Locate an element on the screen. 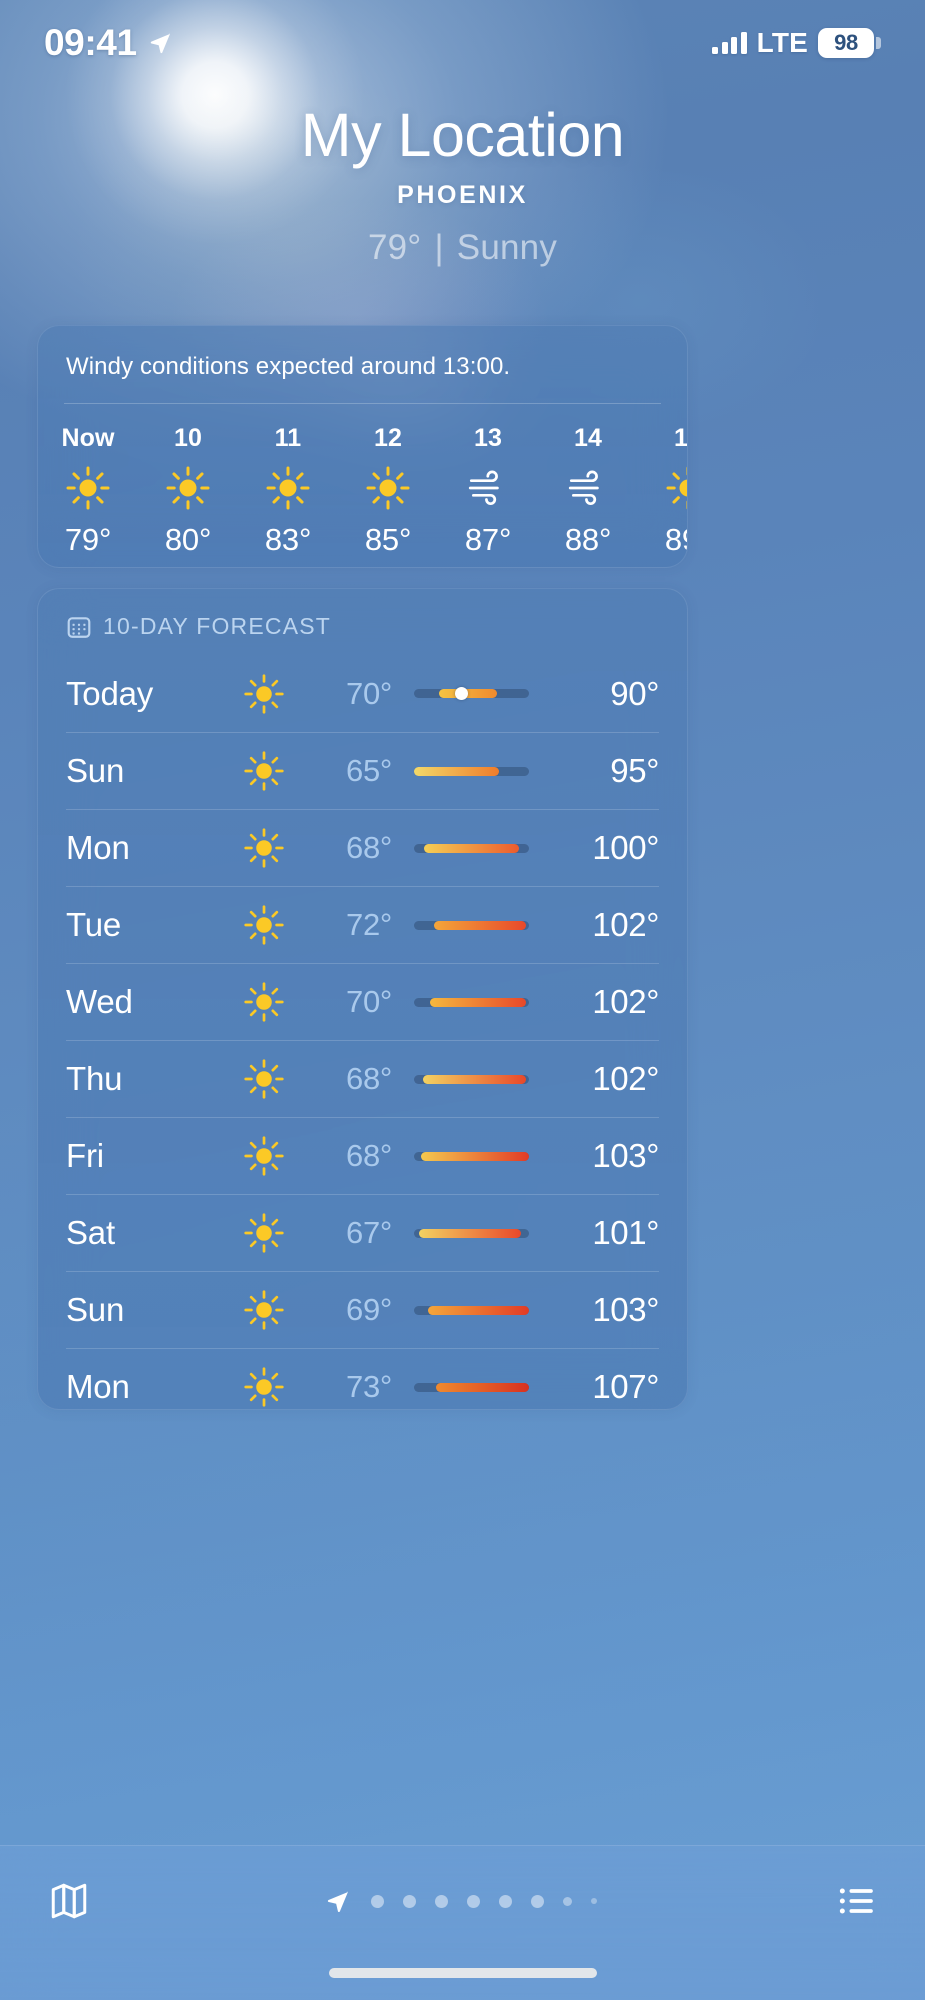 The height and width of the screenshot is (2000, 925). hourly-time-label: 12 is located at coordinates (387, 438).